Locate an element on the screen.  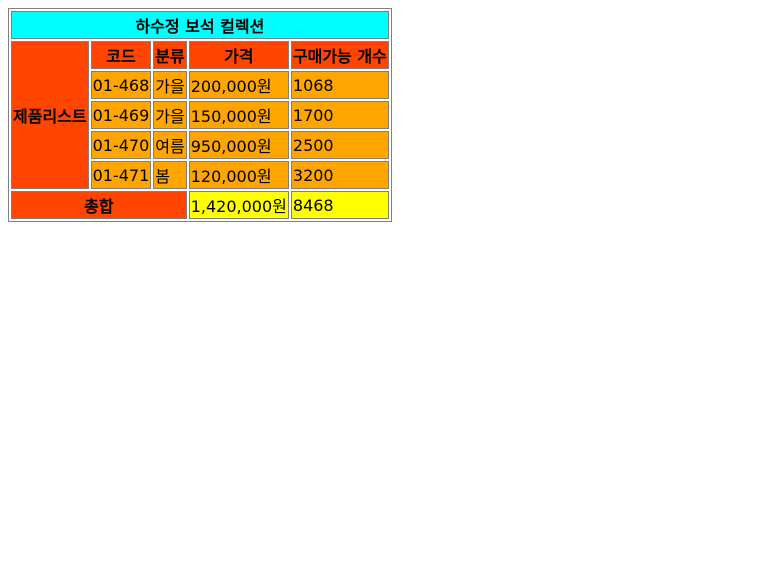
table-row: 01-471 봄 120,000원 3200 is located at coordinates (200, 175).